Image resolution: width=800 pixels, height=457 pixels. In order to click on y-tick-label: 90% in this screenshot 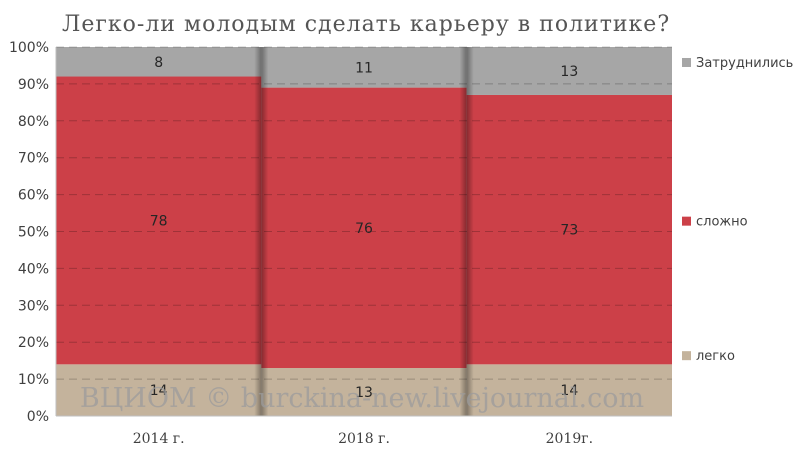, I will do `click(33, 85)`.